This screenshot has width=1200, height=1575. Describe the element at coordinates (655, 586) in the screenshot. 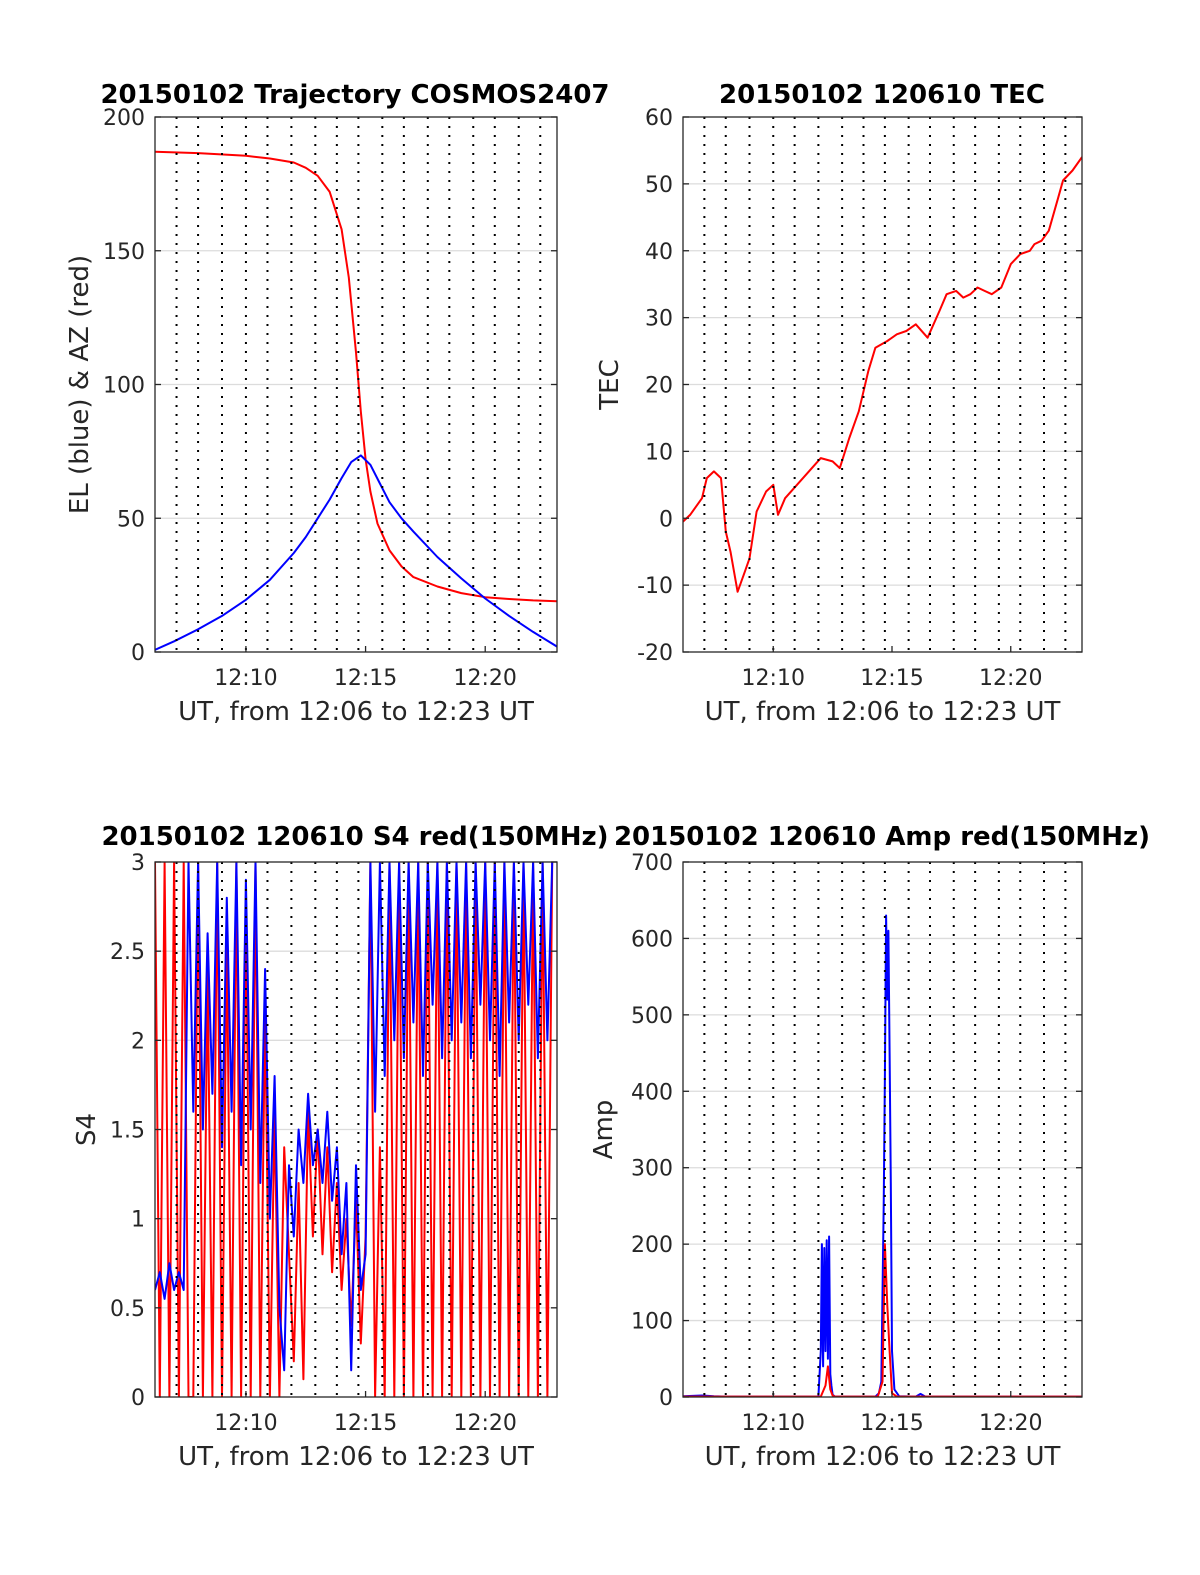

I see `y-tick-label: -10` at that location.